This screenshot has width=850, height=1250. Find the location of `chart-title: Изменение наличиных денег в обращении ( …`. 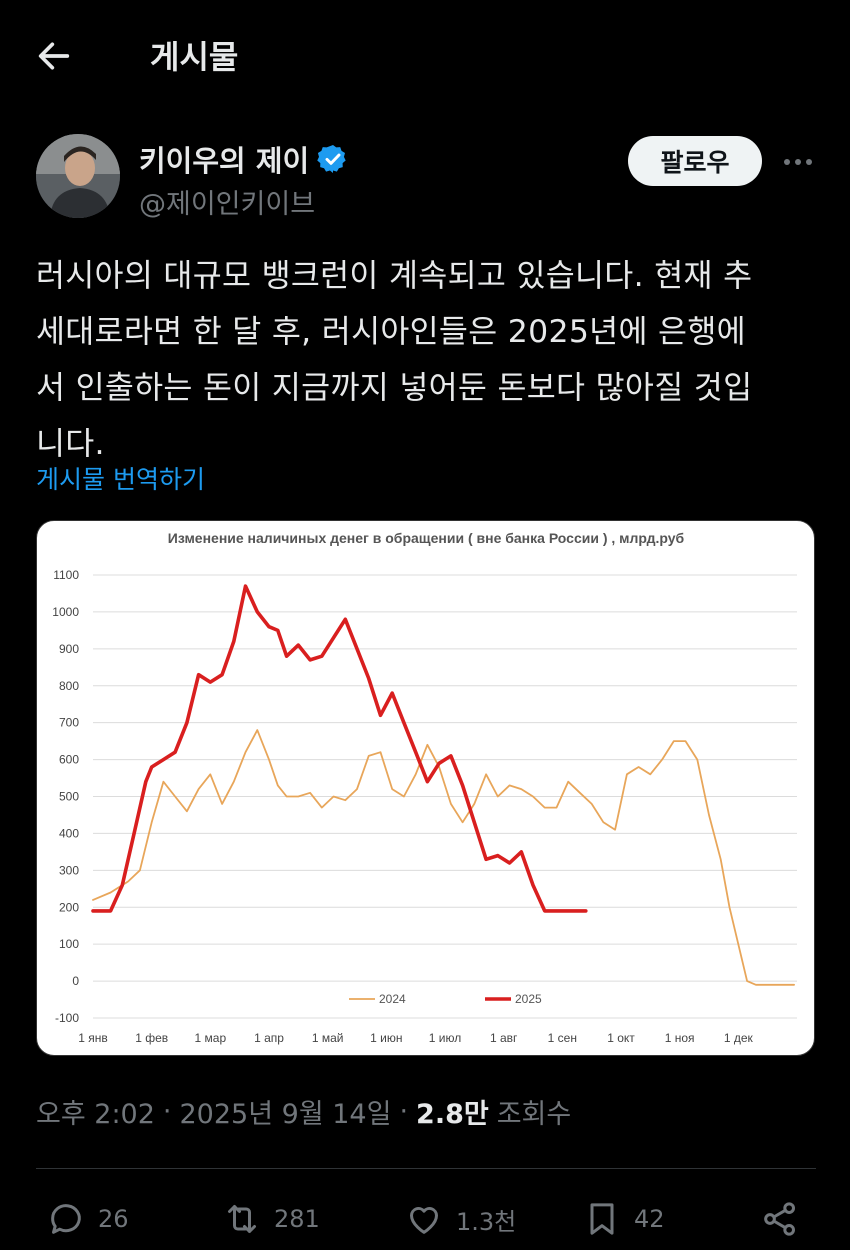

chart-title: Изменение наличиных денег в обращении ( … is located at coordinates (426, 538).